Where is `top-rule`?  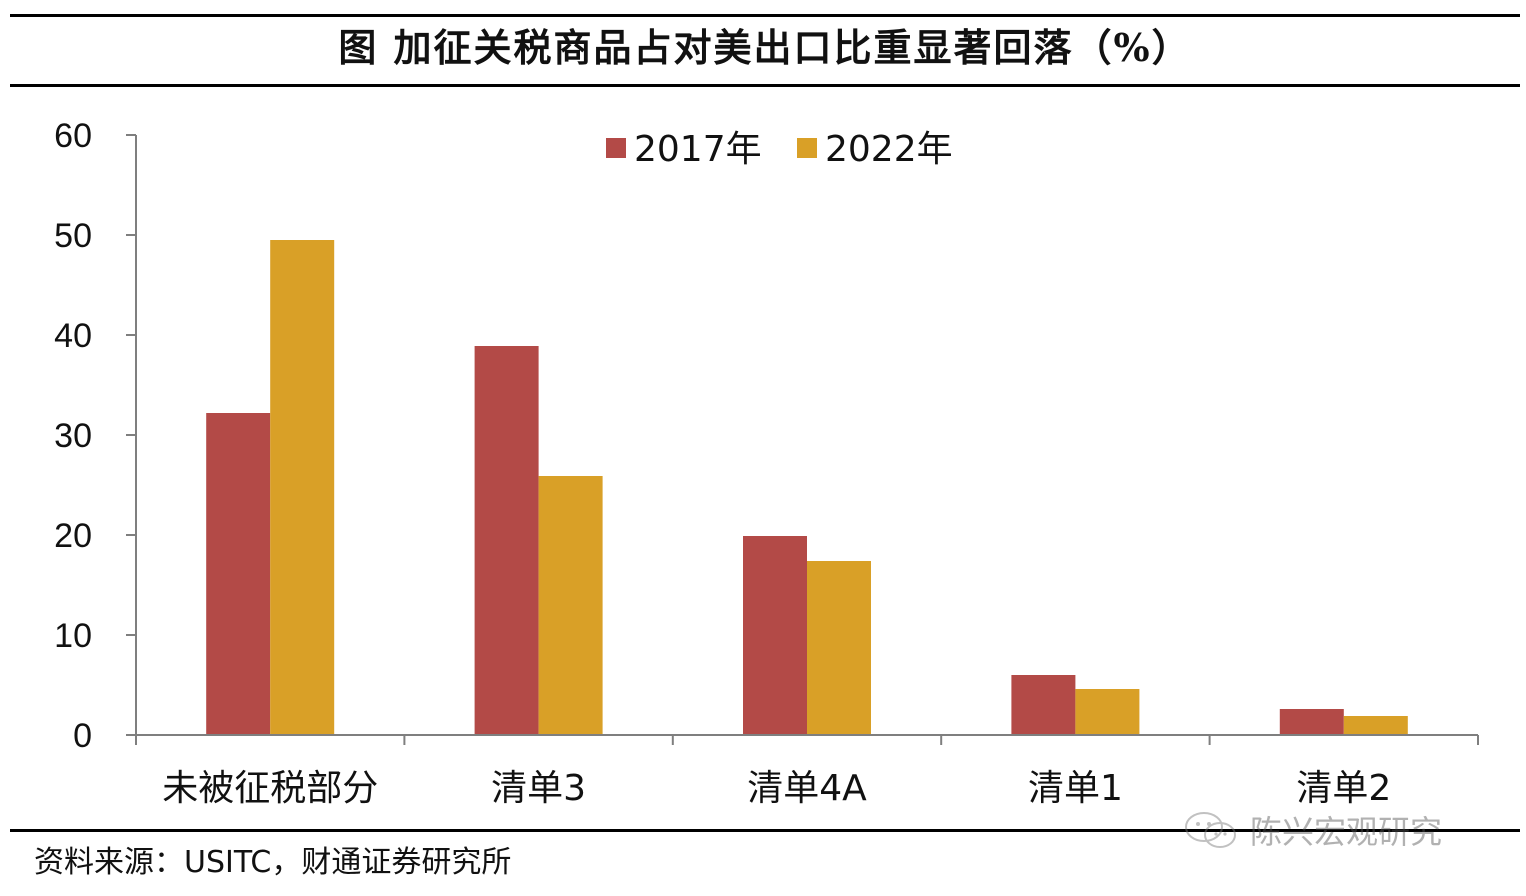 top-rule is located at coordinates (765, 15).